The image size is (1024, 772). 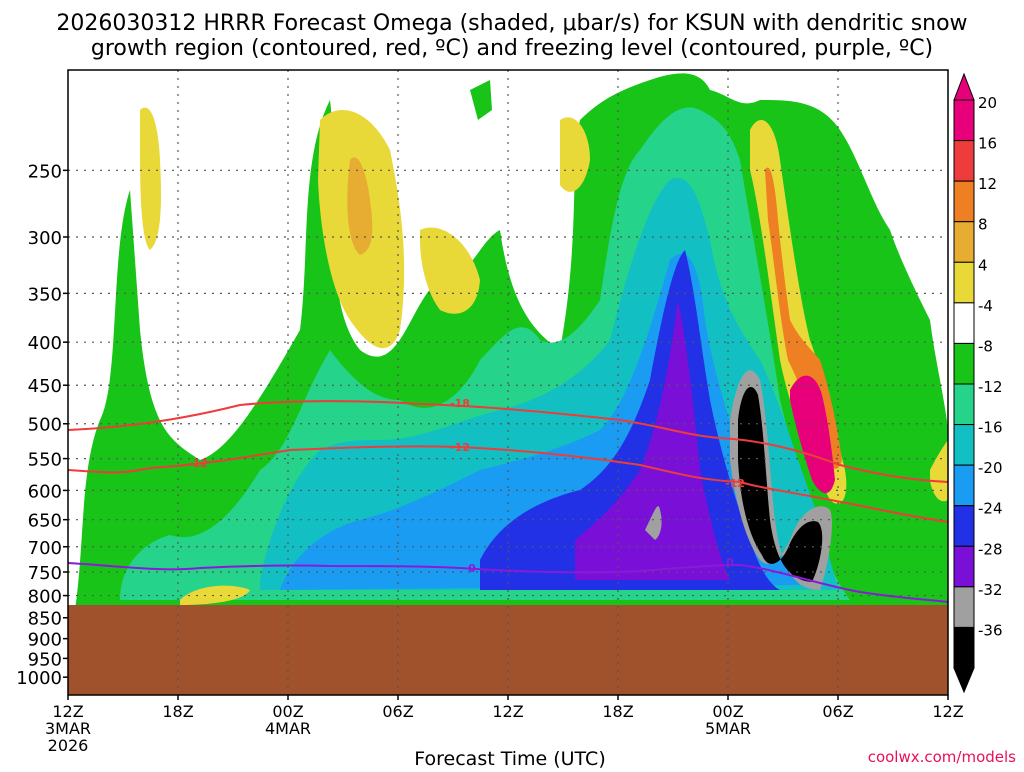 I want to click on colorbar-label: -36, so click(x=990, y=630).